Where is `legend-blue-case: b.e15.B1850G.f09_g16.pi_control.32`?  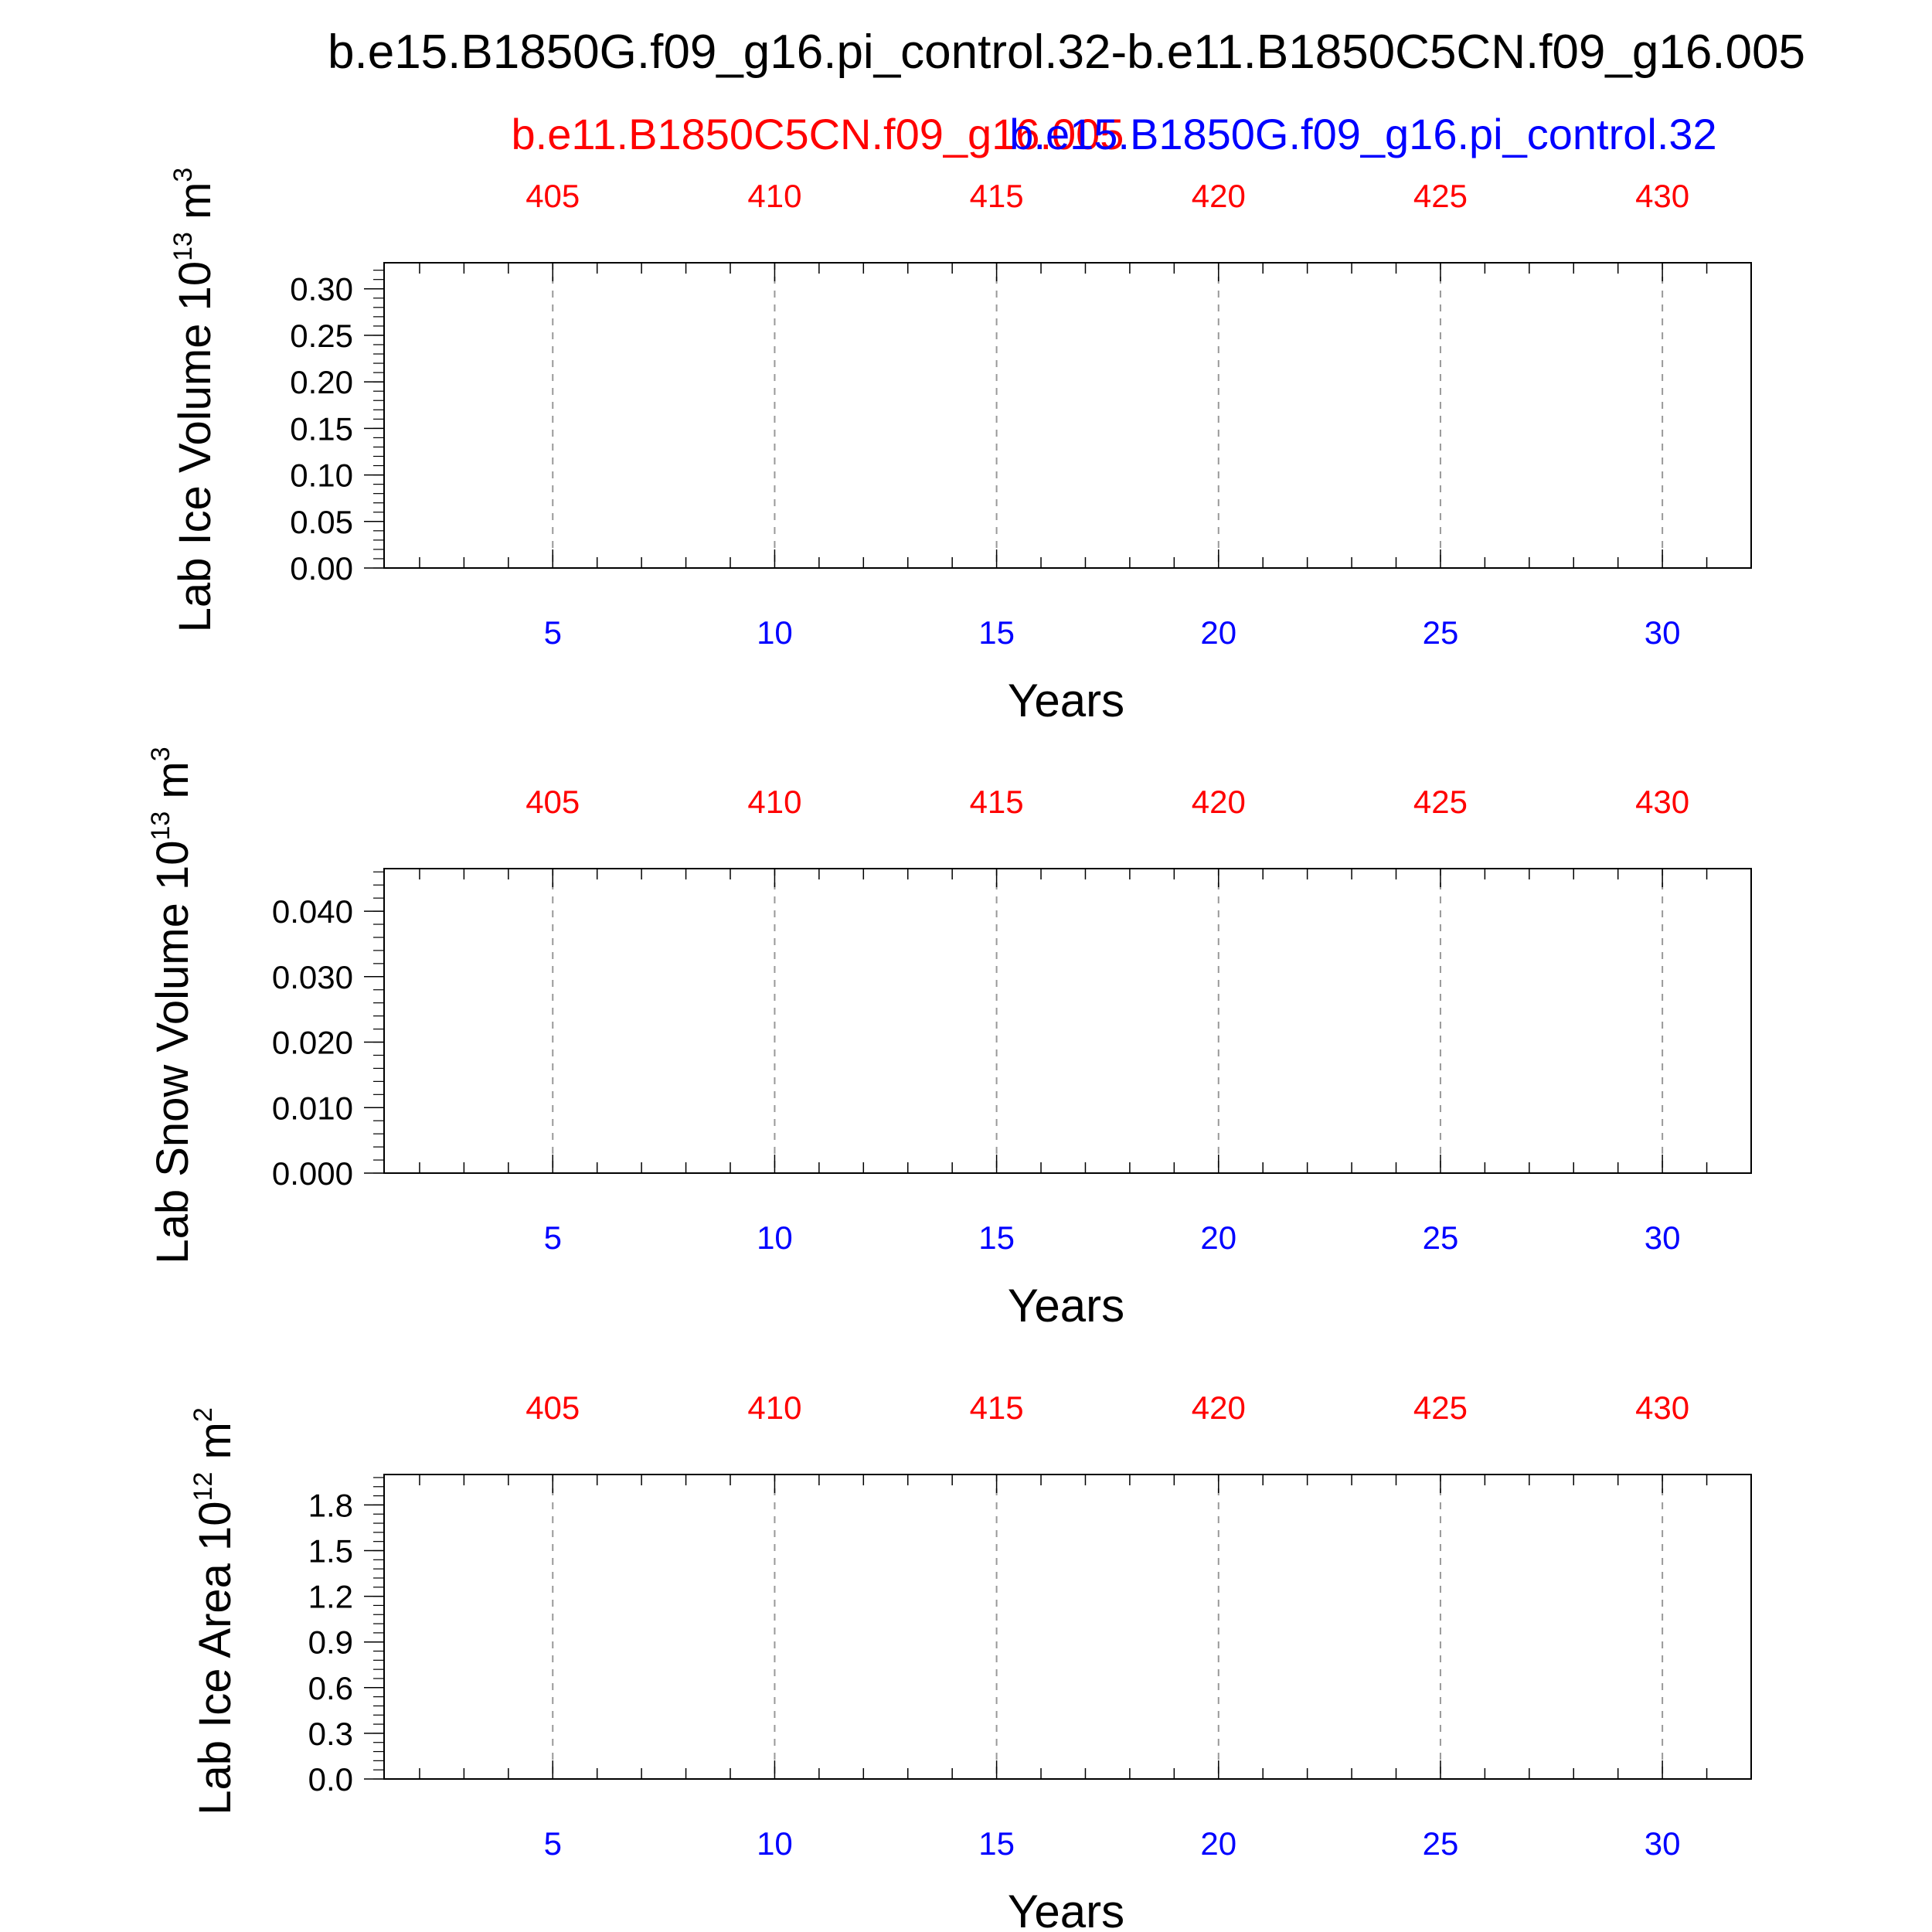 legend-blue-case: b.e15.B1850G.f09_g16.pi_control.32 is located at coordinates (1362, 134).